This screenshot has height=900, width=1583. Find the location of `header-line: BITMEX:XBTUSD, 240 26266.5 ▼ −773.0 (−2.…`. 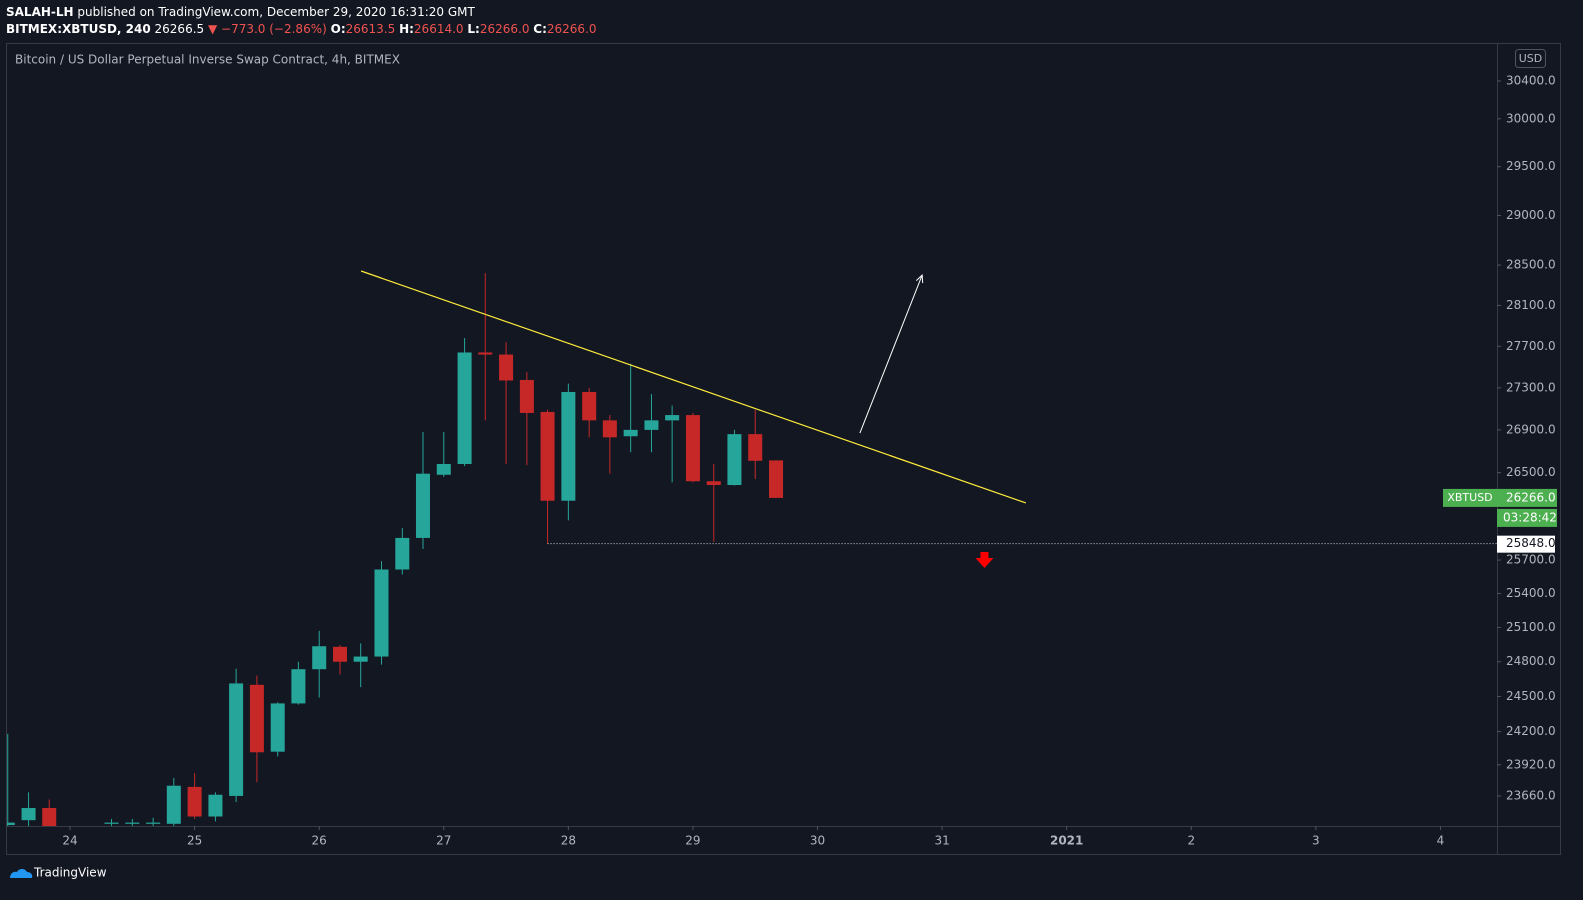

header-line: BITMEX:XBTUSD, 240 26266.5 ▼ −773.0 (−2.… is located at coordinates (301, 29).